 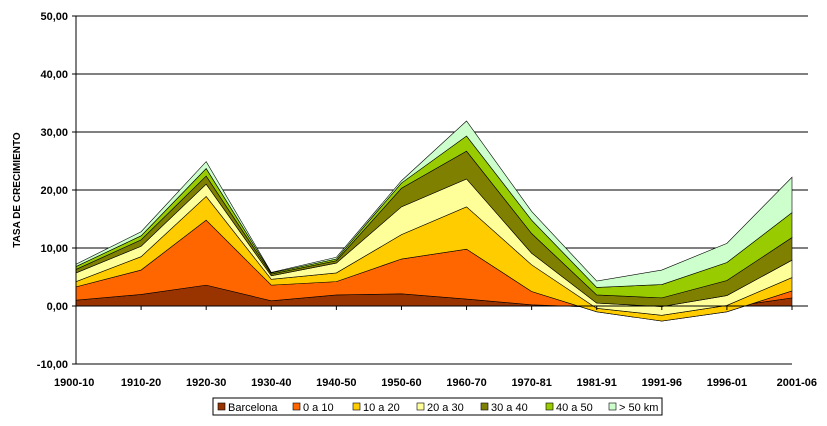 What do you see at coordinates (509, 408) in the screenshot?
I see `legend-label: 30 a 40` at bounding box center [509, 408].